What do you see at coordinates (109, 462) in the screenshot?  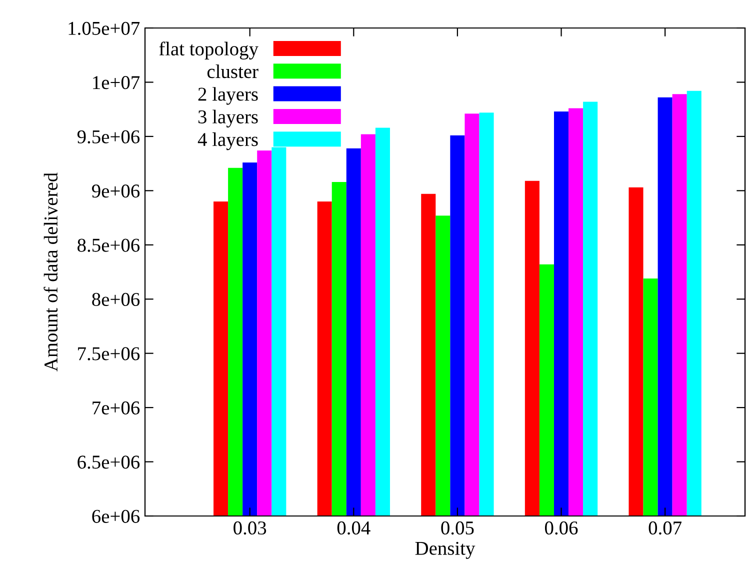 I see `y-tick-label: 6.5e+06` at bounding box center [109, 462].